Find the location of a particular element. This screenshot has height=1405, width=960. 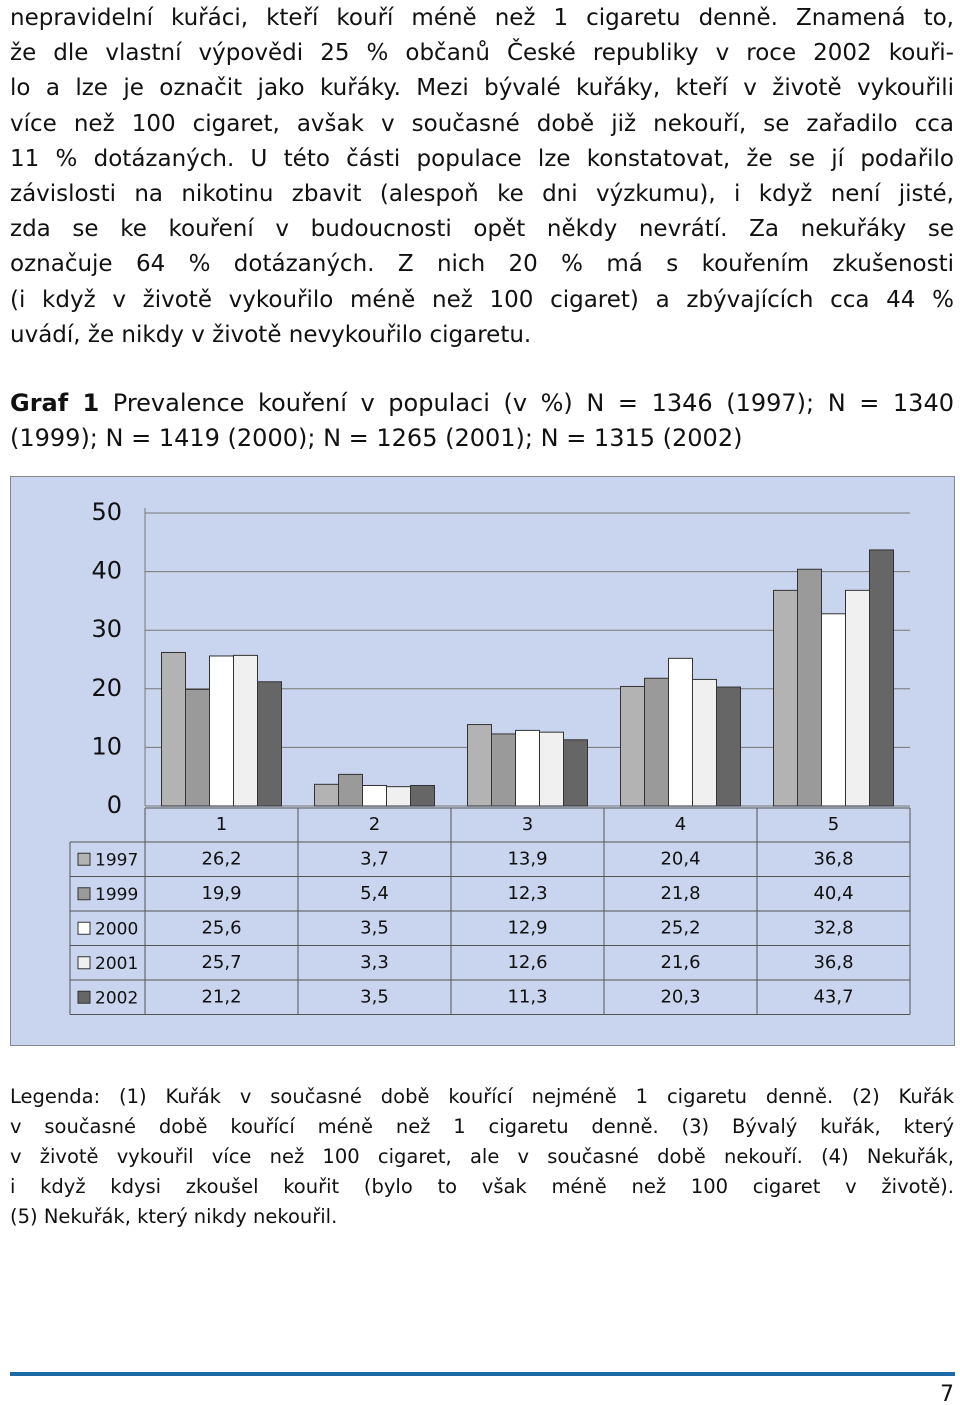

value-label: 3,7 is located at coordinates (374, 858).